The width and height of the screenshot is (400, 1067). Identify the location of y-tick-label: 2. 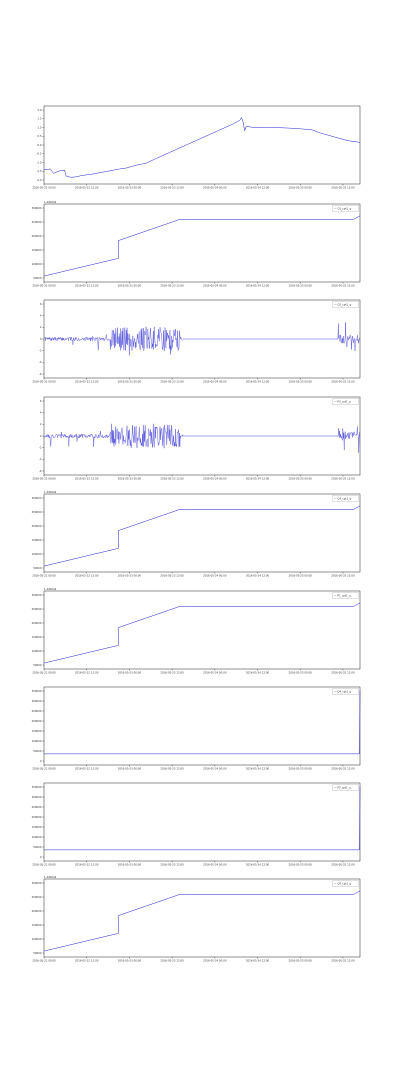
(41, 424).